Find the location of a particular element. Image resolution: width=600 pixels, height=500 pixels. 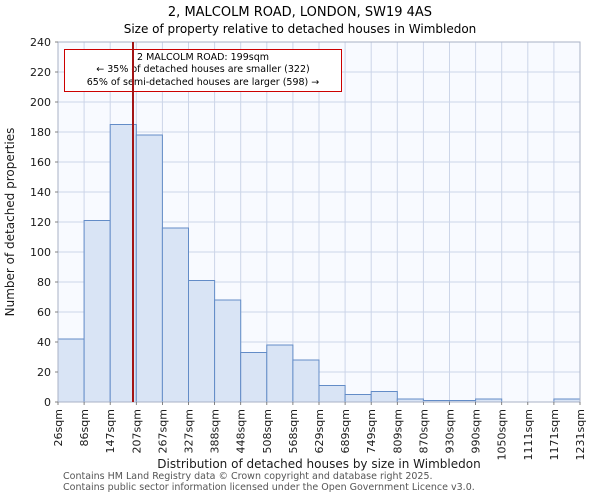

svg-text: 20 is located at coordinates (44, 372).